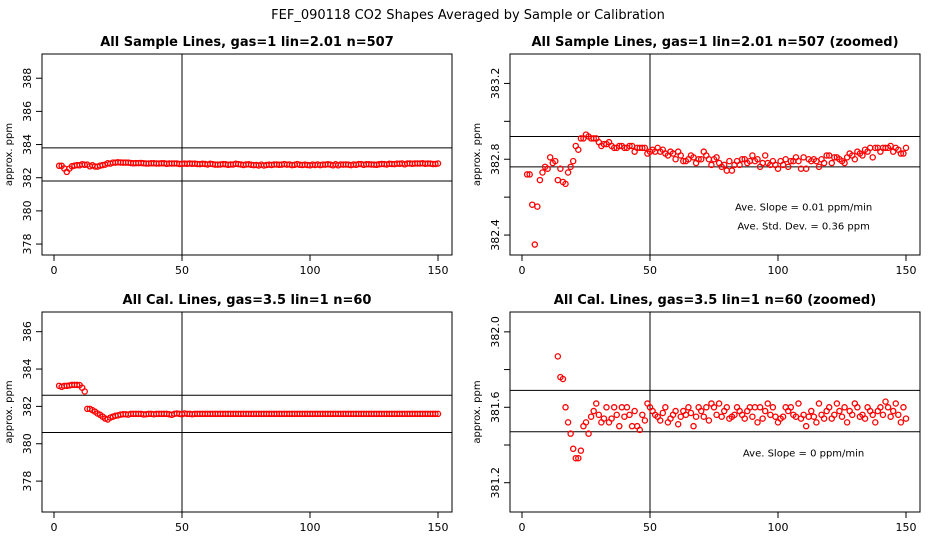 This screenshot has height=540, width=936. Describe the element at coordinates (27, 443) in the screenshot. I see `y-tick-label: 380` at that location.